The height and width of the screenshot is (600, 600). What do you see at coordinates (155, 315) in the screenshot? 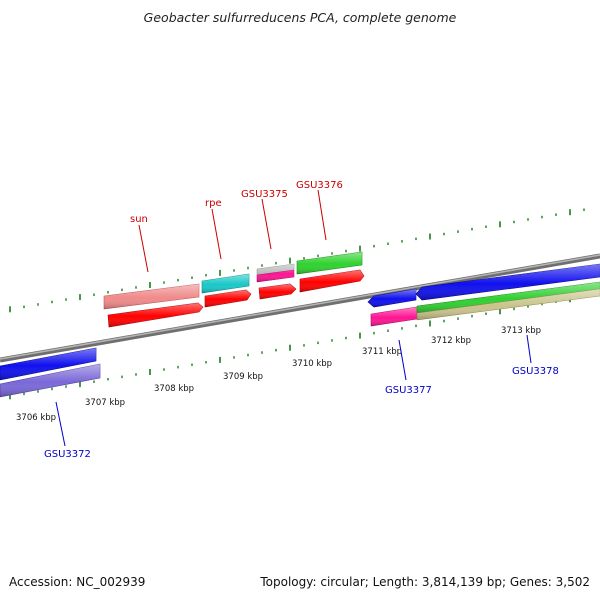
I see `feature-sun-cds` at bounding box center [155, 315].